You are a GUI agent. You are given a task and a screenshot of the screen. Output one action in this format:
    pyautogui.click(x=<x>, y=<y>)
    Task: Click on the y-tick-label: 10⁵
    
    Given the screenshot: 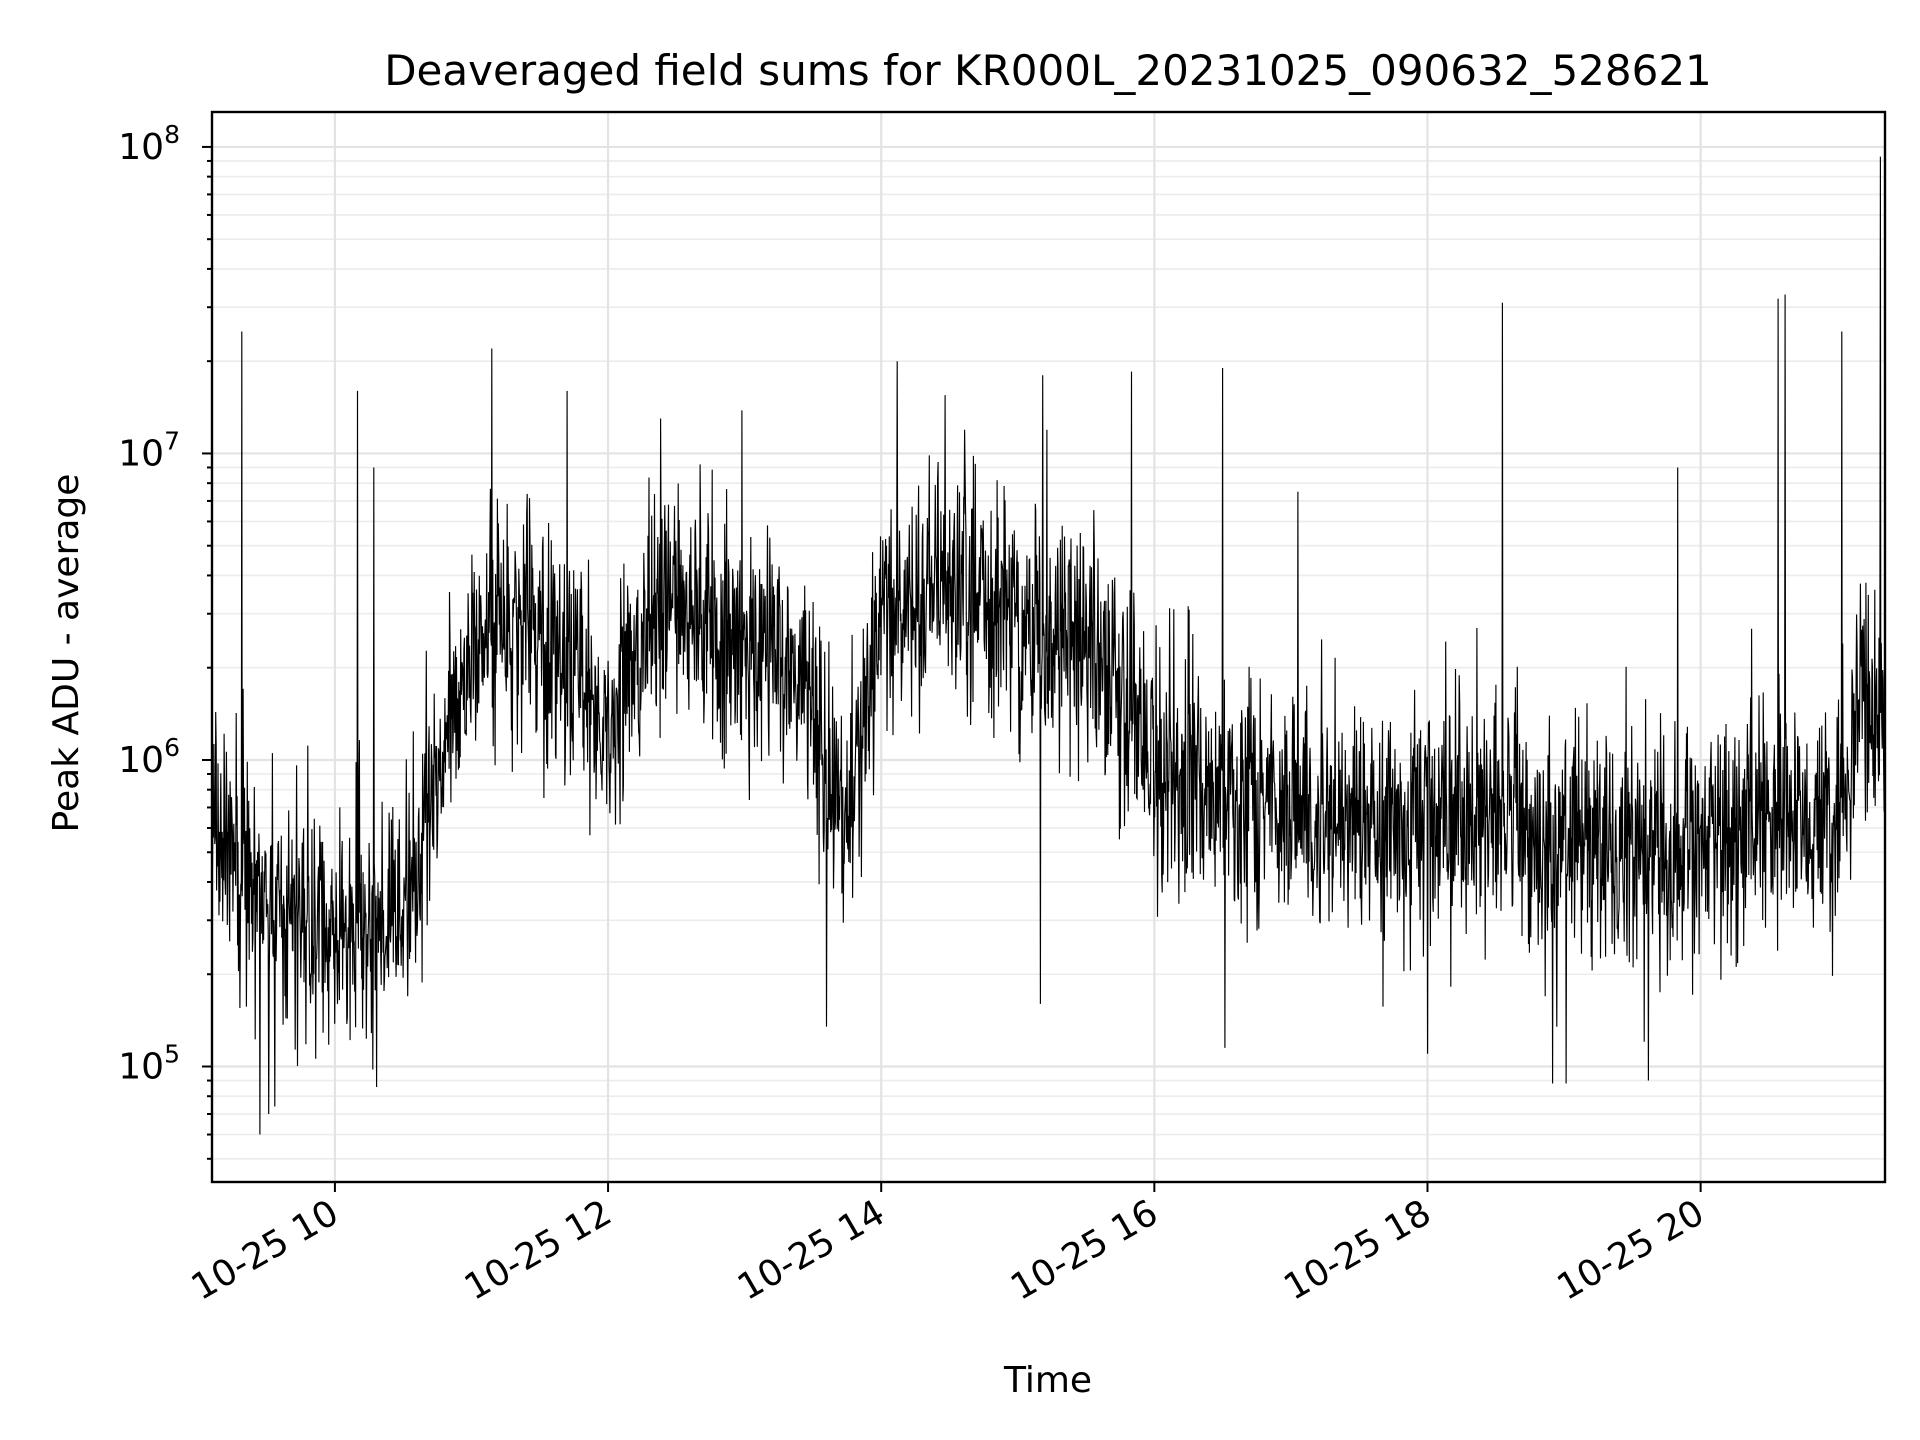 What is the action you would take?
    pyautogui.click(x=149, y=1064)
    